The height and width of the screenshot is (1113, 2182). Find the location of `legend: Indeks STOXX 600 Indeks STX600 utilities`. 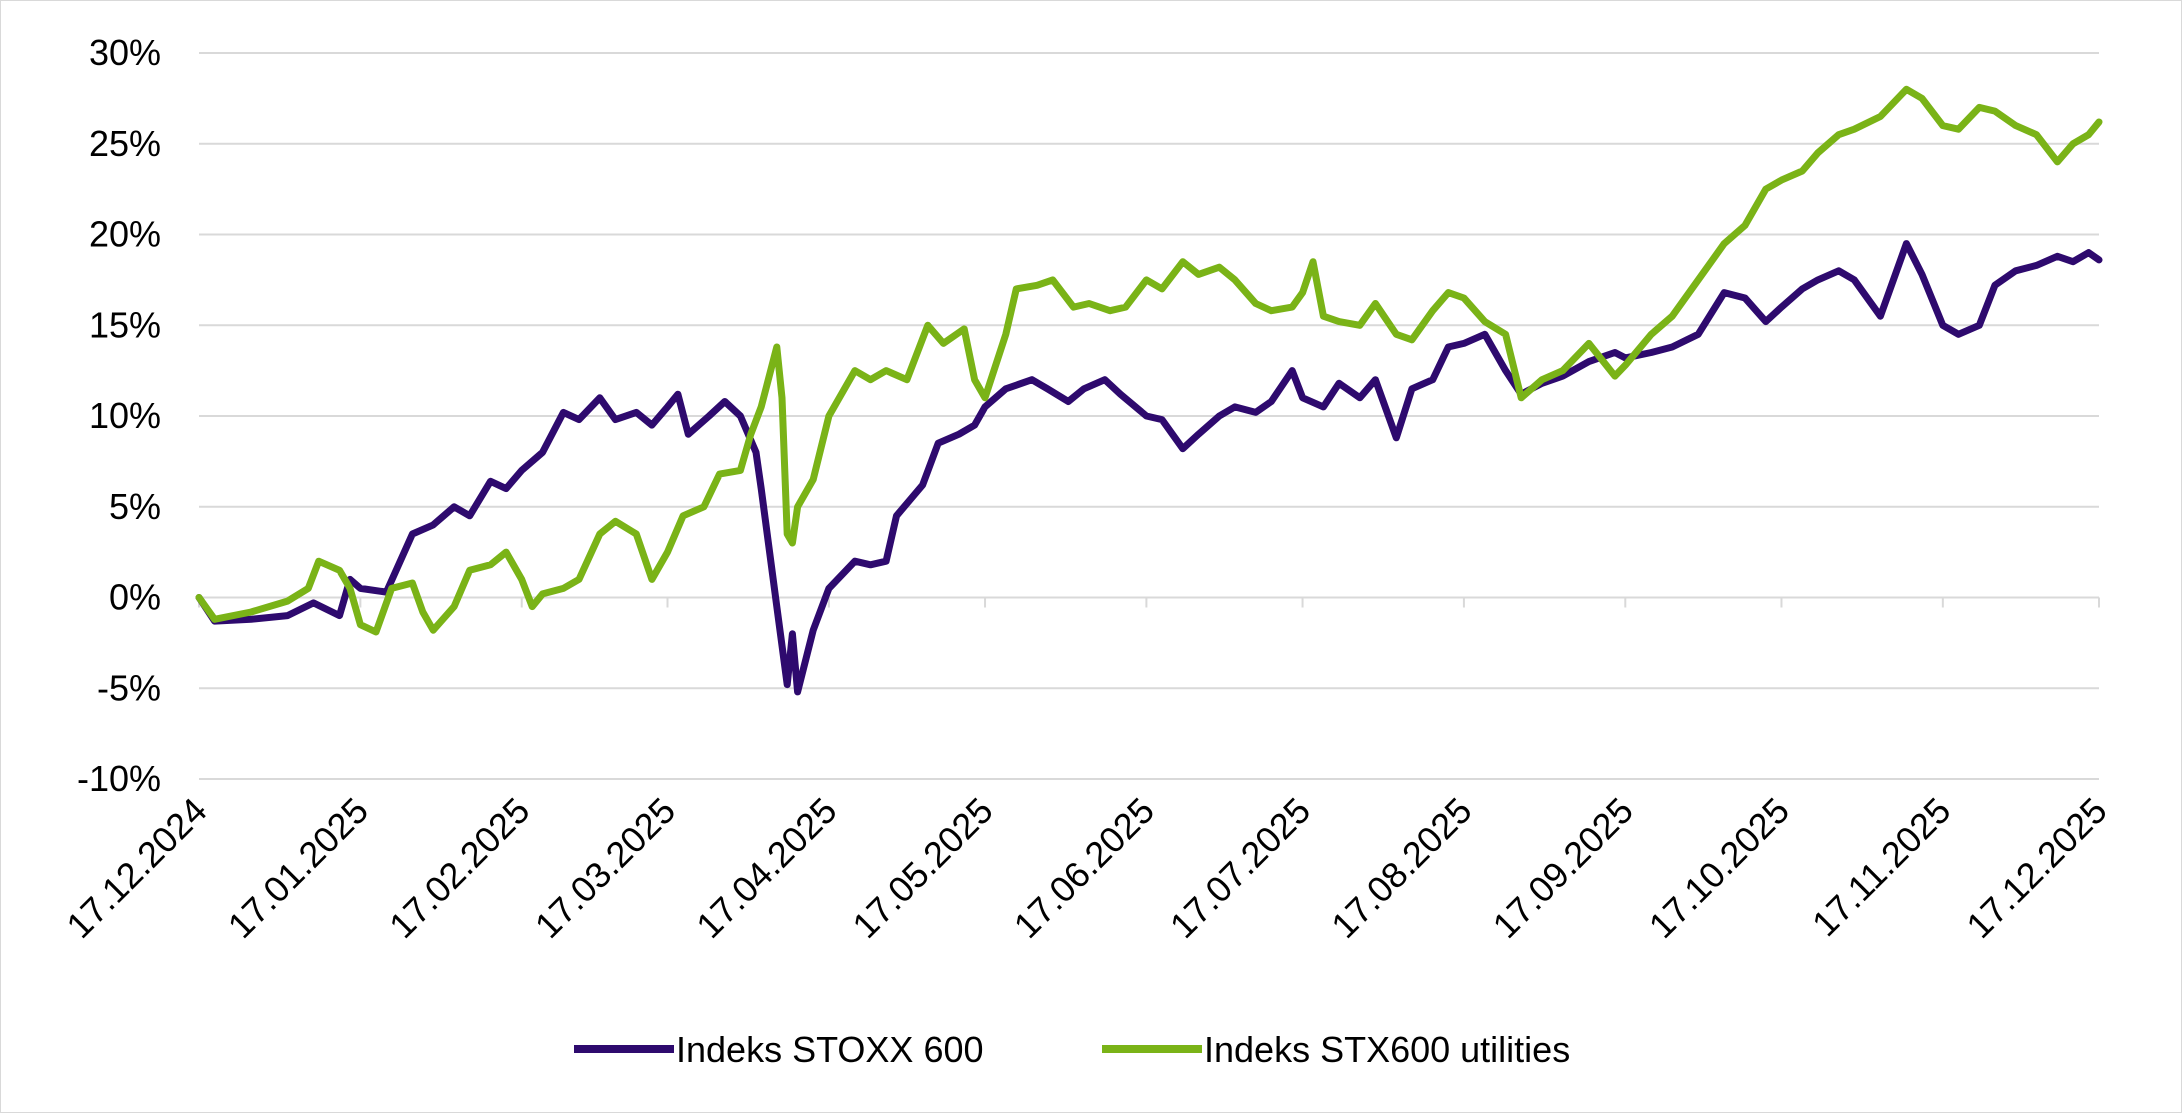

legend: Indeks STOXX 600 Indeks STX600 utilities is located at coordinates (1072, 1049).